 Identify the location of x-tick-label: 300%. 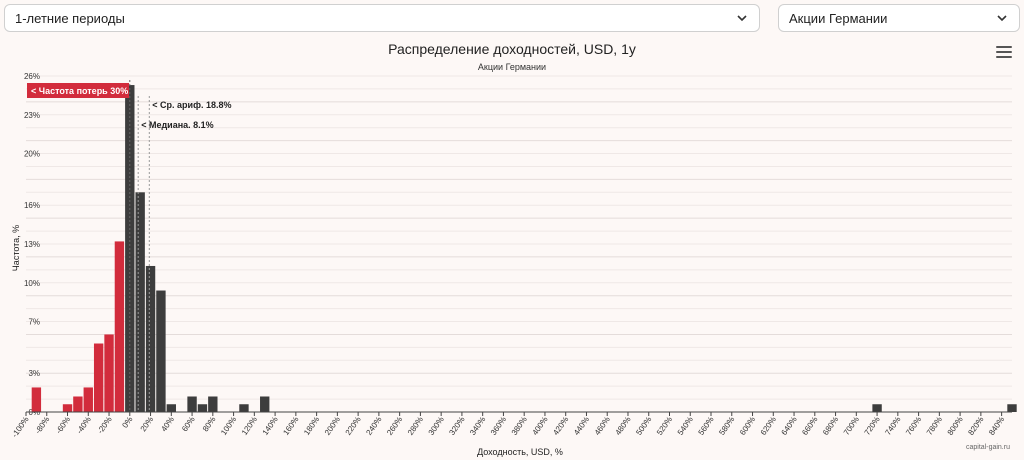
(436, 426).